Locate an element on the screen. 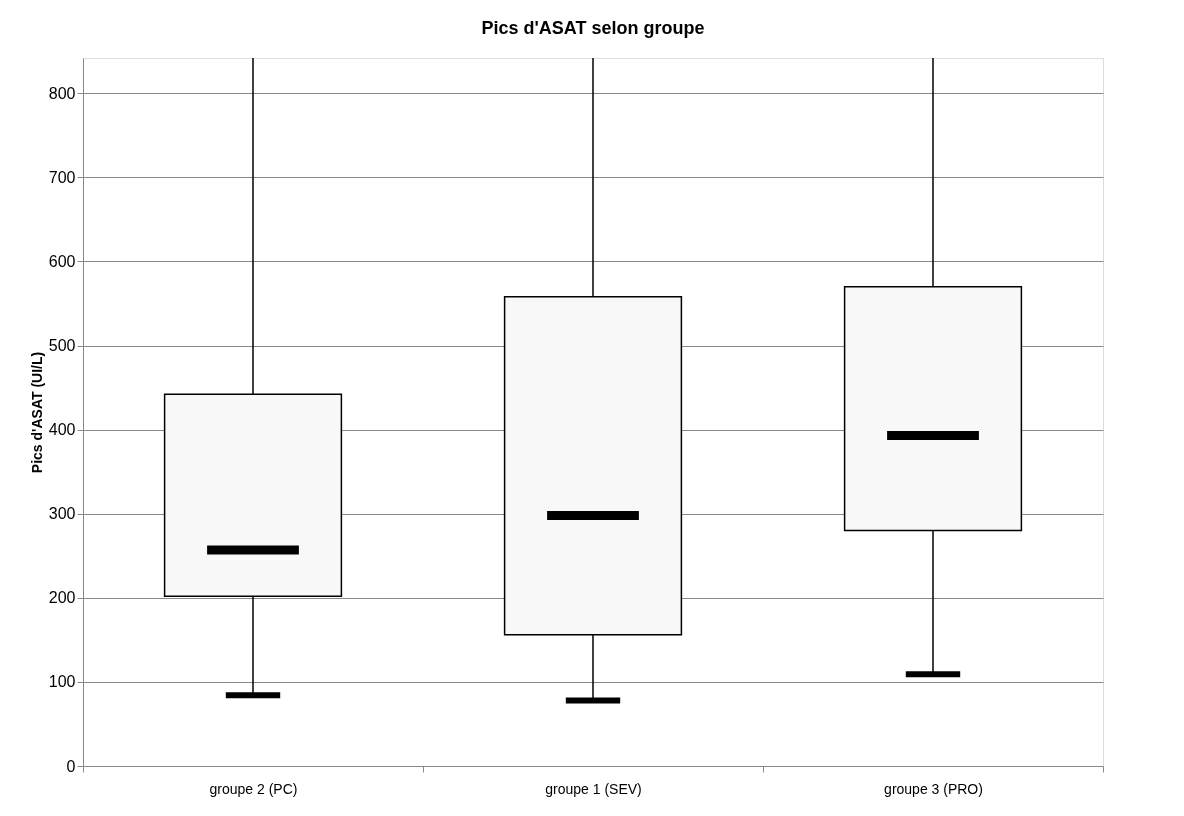 The height and width of the screenshot is (816, 1184). chart-title: Pics d'ASAT selon groupe is located at coordinates (593, 28).